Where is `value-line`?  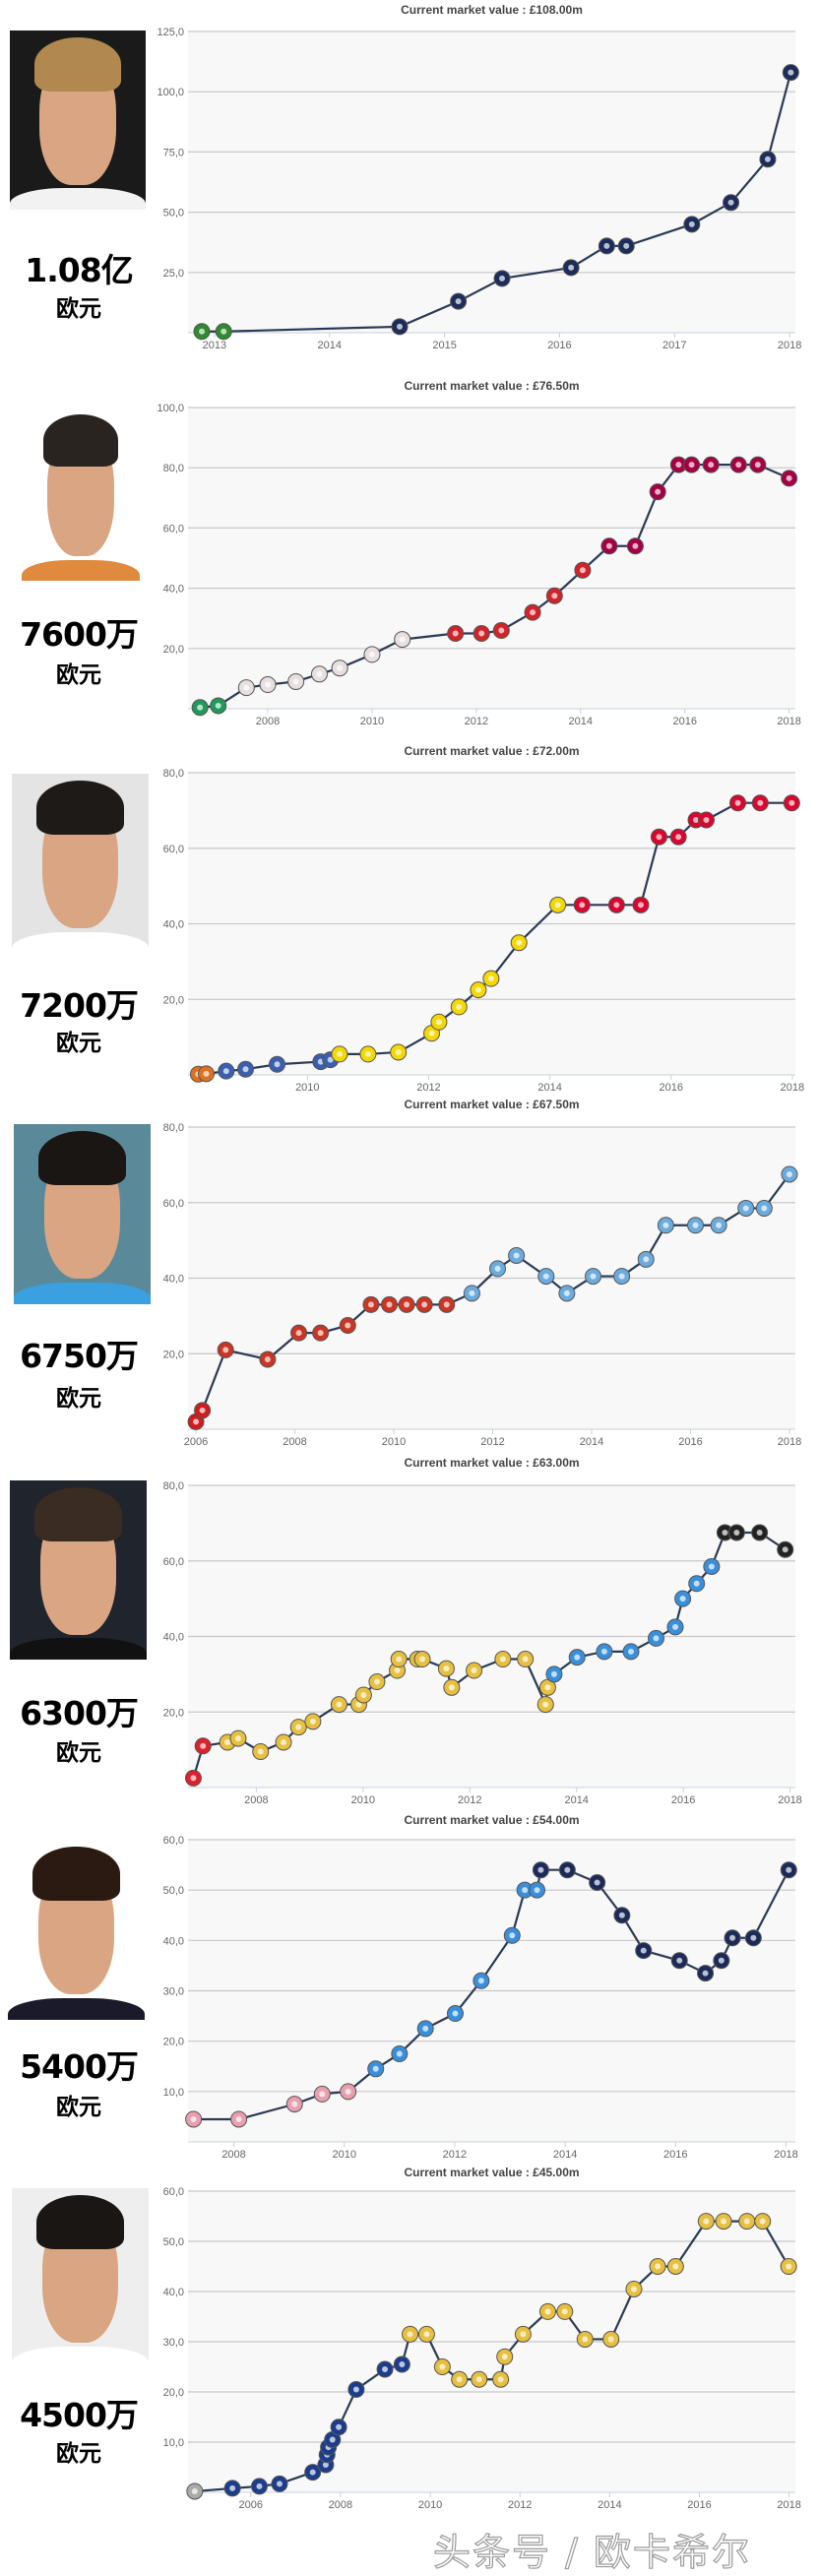 value-line is located at coordinates (497, 202).